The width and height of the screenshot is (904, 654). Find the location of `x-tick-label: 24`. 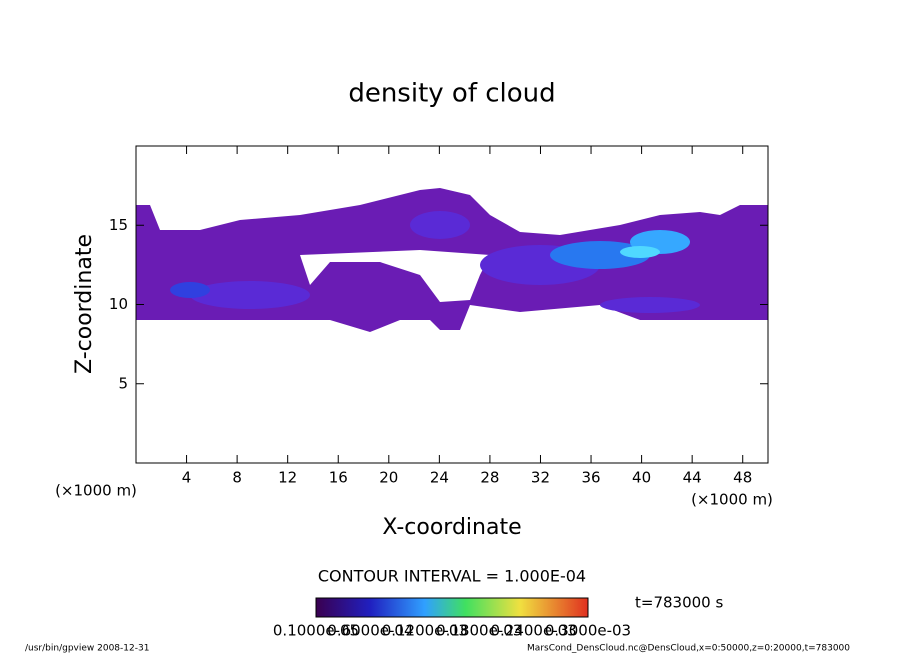

x-tick-label: 24 is located at coordinates (439, 478).